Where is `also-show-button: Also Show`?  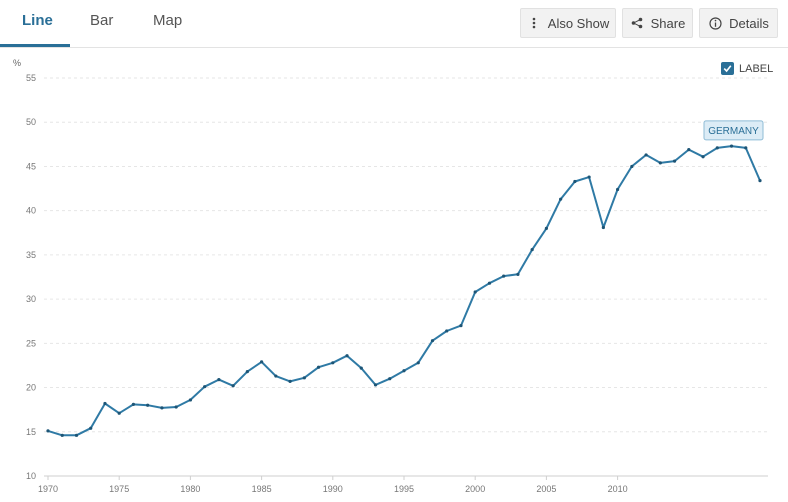 also-show-button: Also Show is located at coordinates (568, 23).